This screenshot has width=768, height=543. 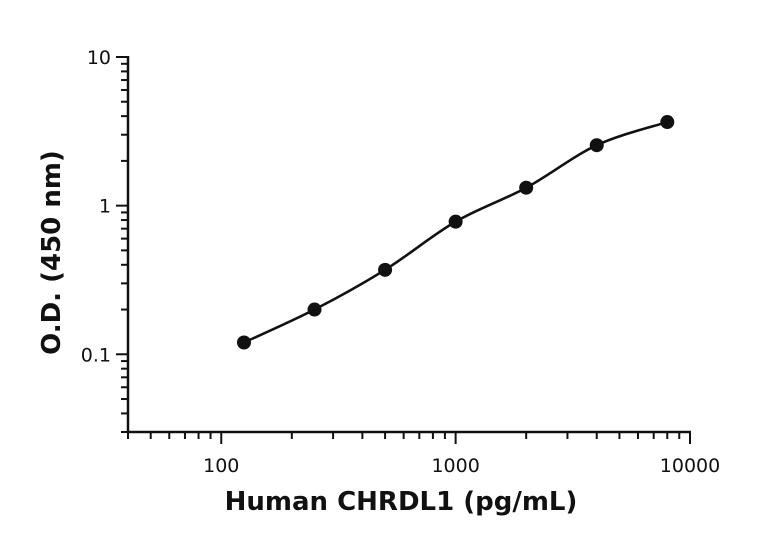 I want to click on x-tick-label: 10000, so click(x=690, y=466).